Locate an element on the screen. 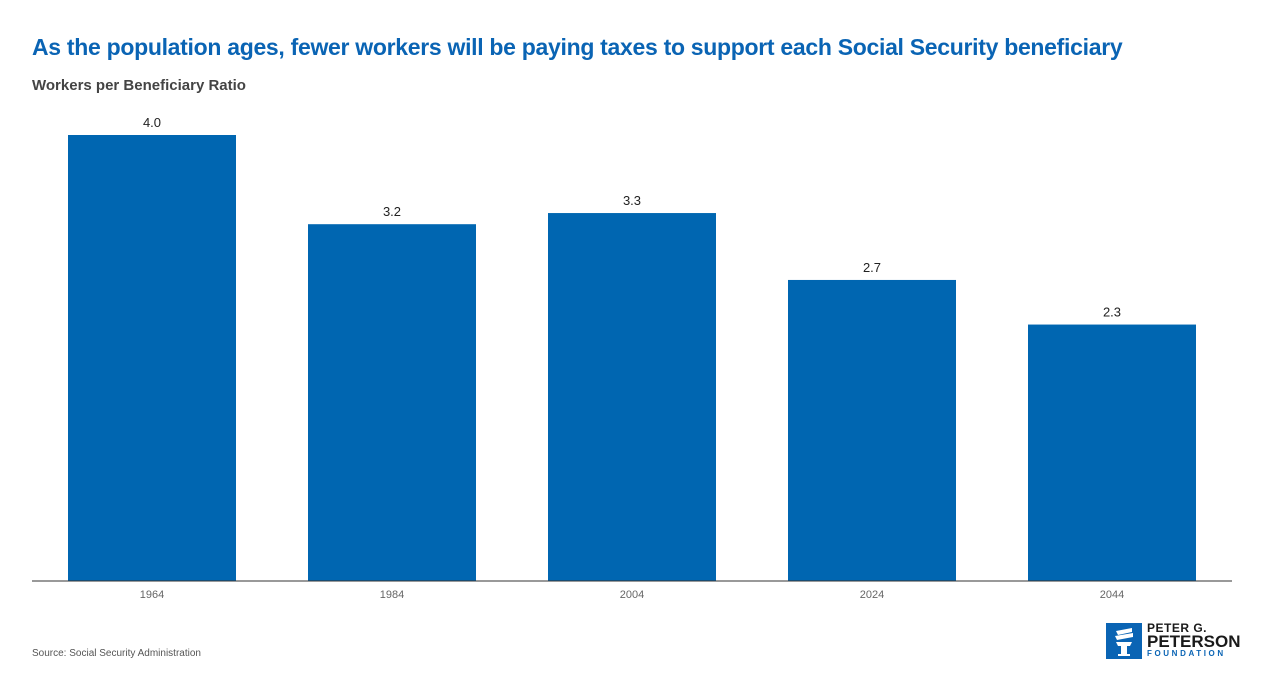  x-tick-label-1964: 1964 is located at coordinates (152, 595).